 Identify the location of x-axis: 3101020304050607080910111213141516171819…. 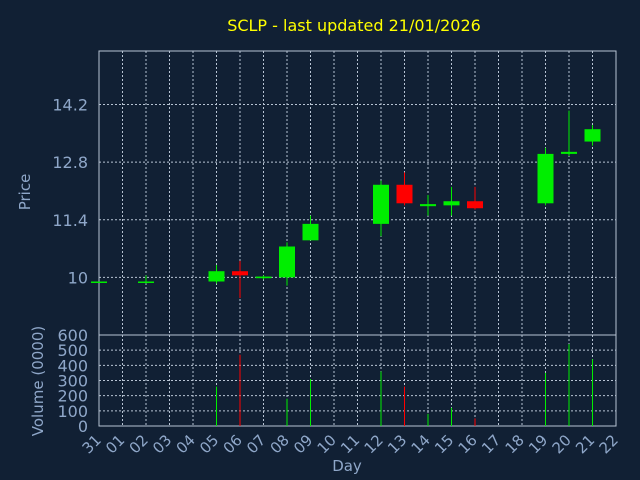
(350, 444).